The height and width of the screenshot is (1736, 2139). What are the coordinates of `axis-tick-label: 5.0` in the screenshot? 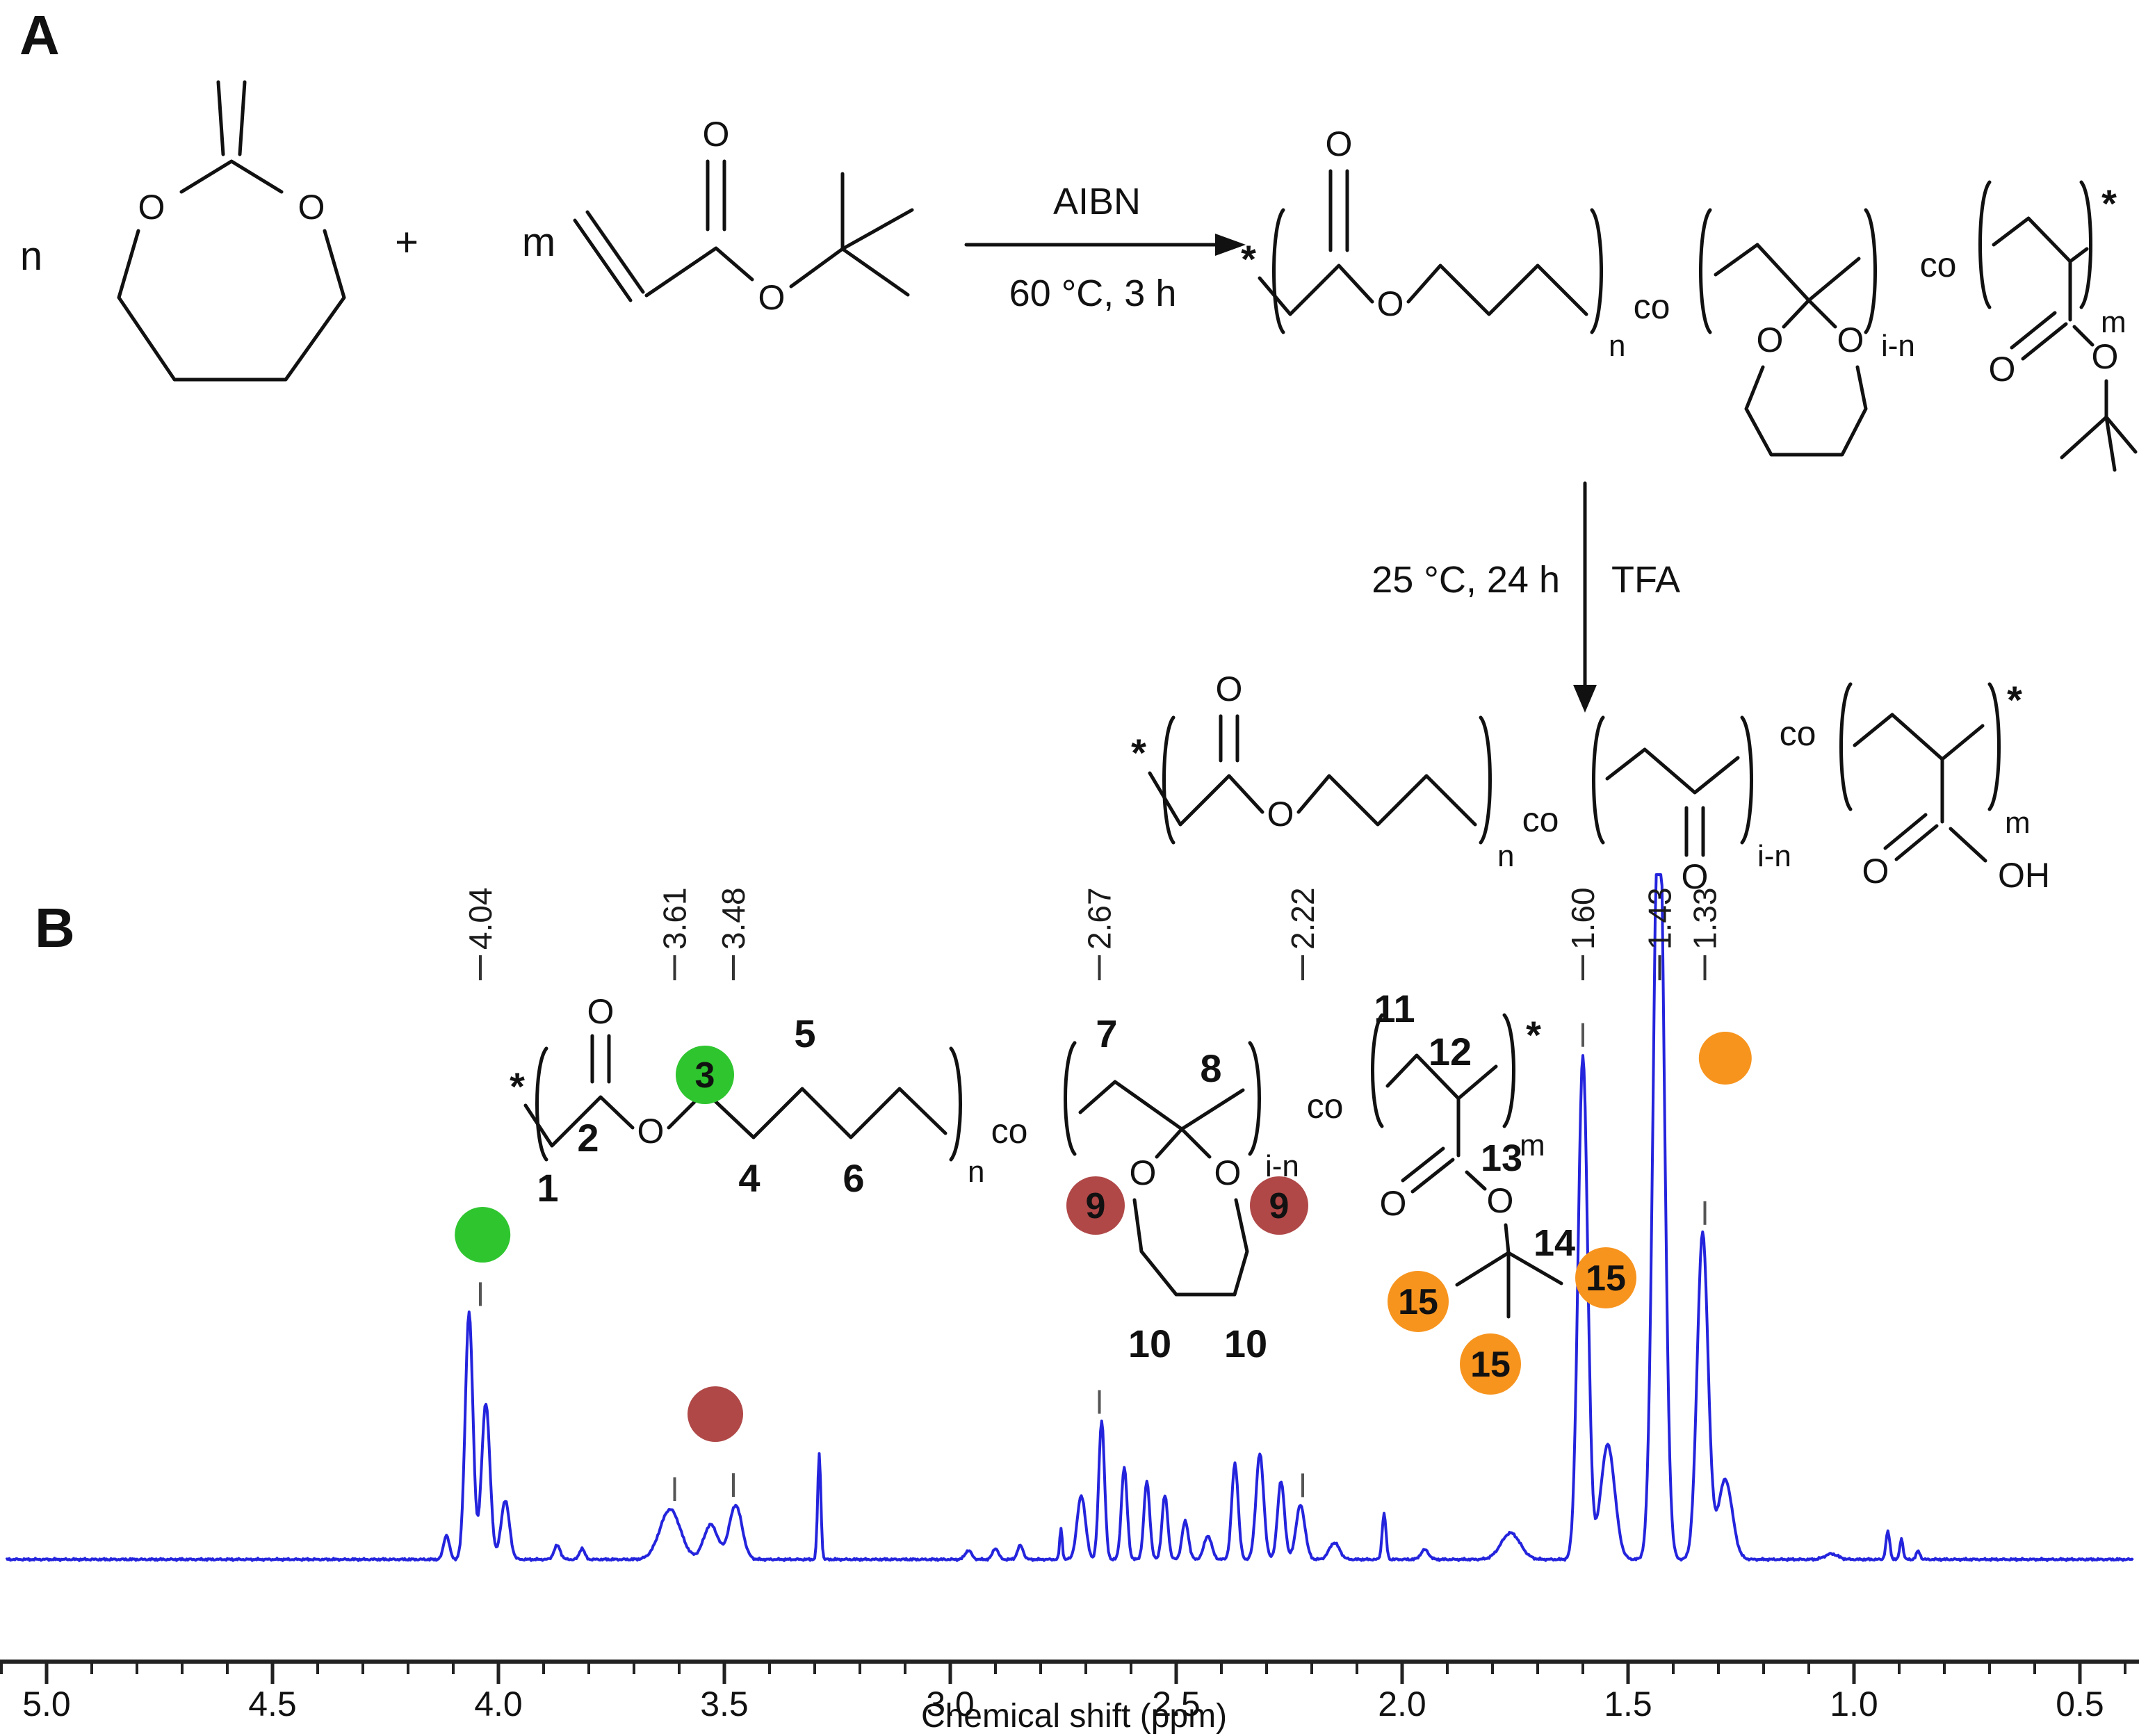 It's located at (47, 1704).